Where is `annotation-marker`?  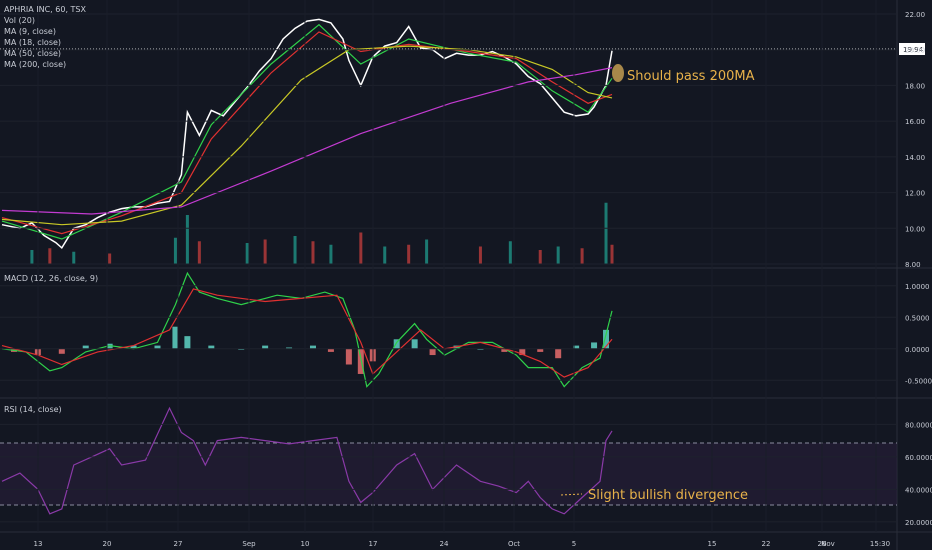
annotation-marker is located at coordinates (618, 73).